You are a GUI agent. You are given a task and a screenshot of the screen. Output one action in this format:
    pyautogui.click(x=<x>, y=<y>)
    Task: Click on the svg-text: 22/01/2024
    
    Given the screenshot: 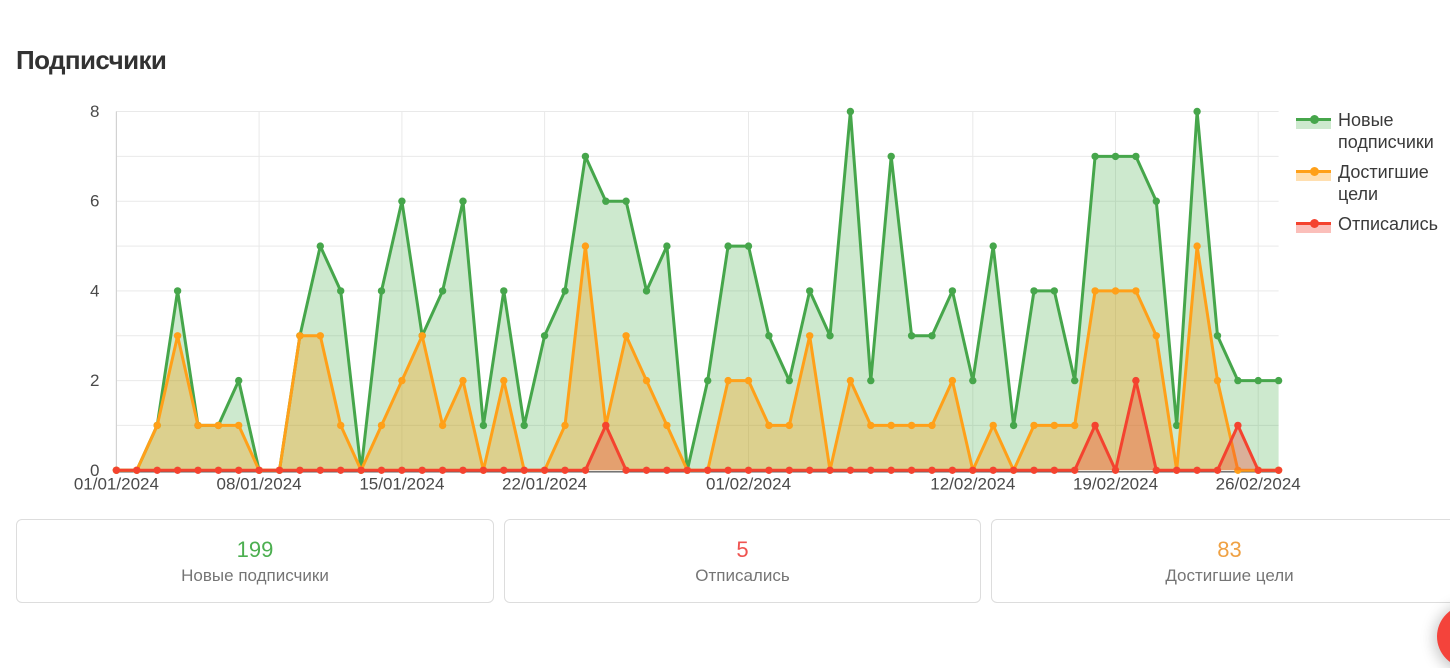 What is the action you would take?
    pyautogui.click(x=544, y=484)
    